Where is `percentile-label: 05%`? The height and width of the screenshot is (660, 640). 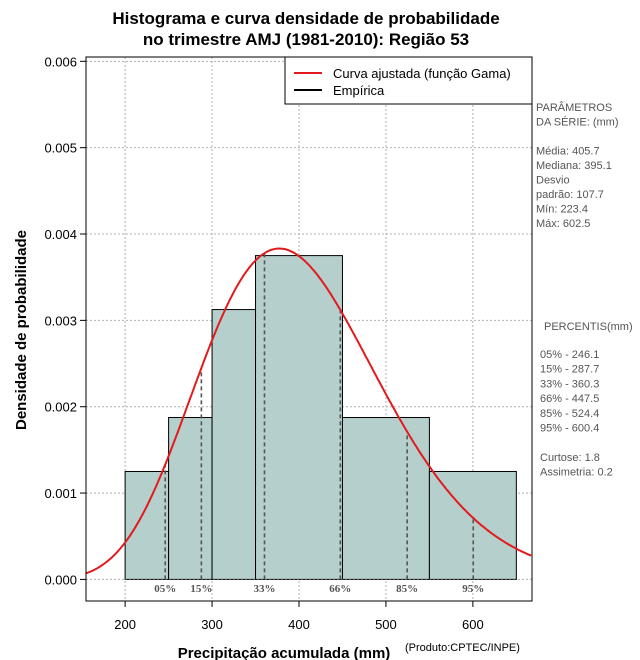 percentile-label: 05% is located at coordinates (165, 589).